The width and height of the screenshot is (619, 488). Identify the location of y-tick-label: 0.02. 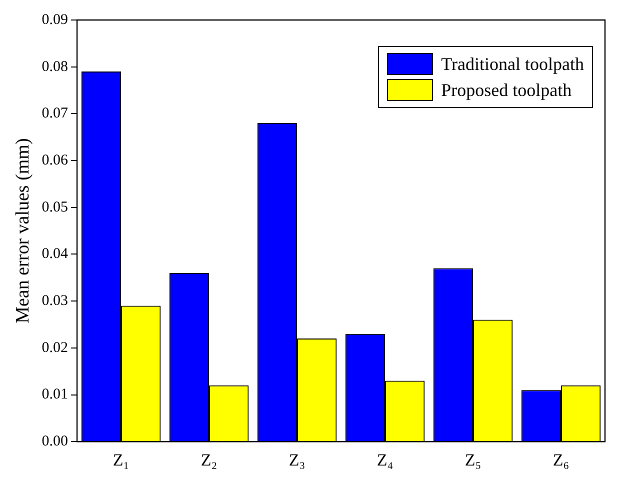
(55, 348).